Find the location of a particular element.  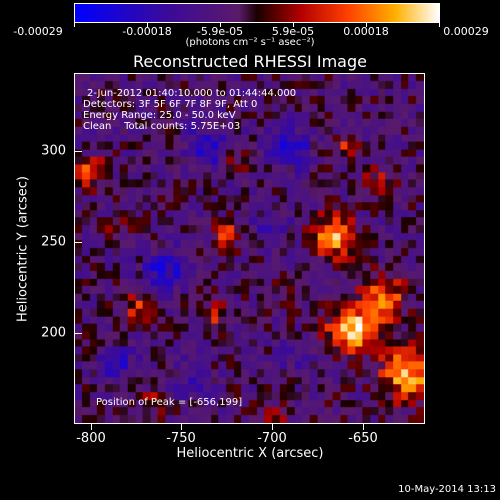

colorbar-tick-label: 0.00029 is located at coordinates (466, 31).